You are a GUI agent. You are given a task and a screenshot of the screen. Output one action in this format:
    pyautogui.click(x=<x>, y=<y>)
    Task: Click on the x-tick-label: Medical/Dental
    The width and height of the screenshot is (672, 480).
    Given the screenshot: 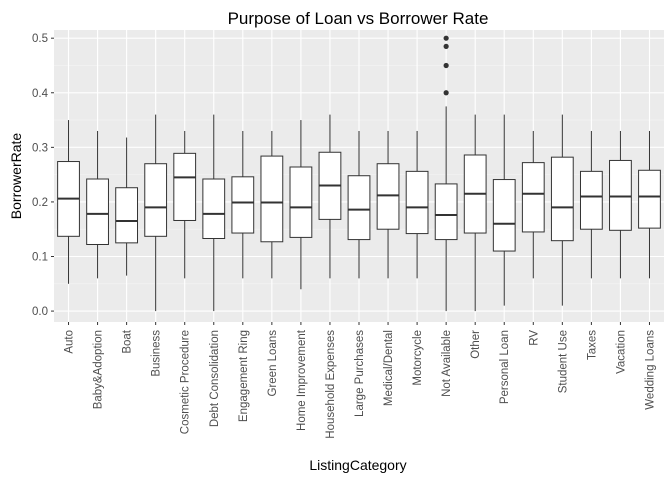 What is the action you would take?
    pyautogui.click(x=389, y=368)
    